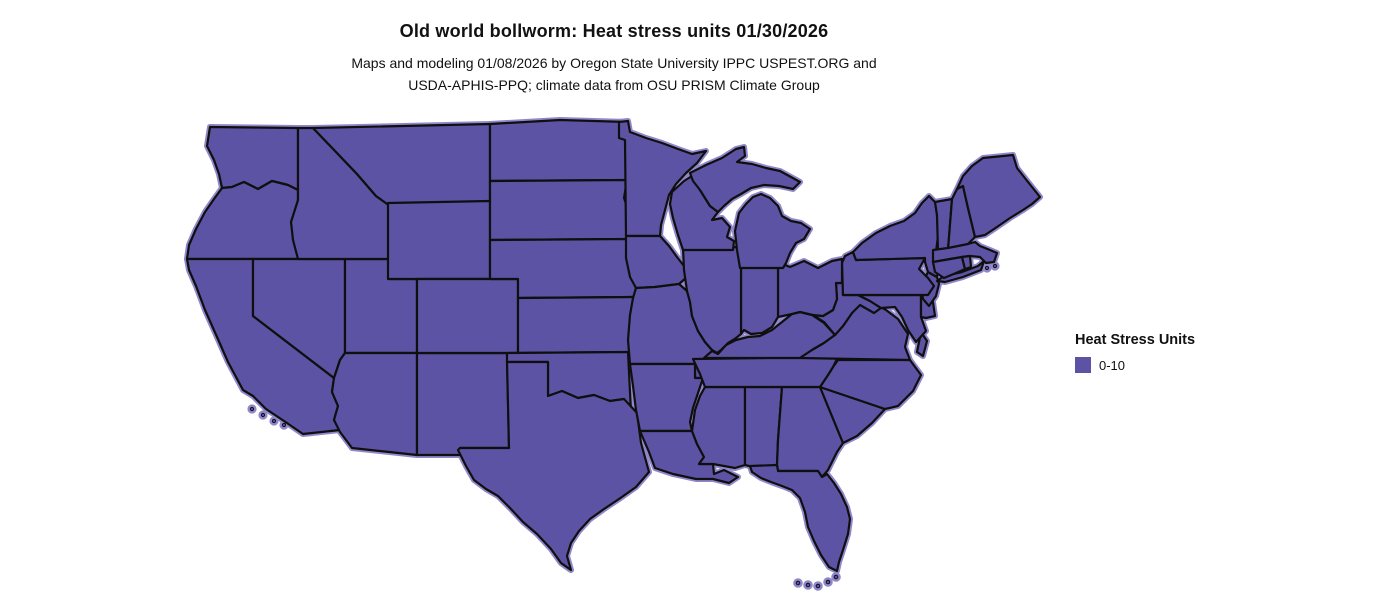 Image resolution: width=1400 pixels, height=594 pixels. Describe the element at coordinates (800, 518) in the screenshot. I see `state-florida` at that location.